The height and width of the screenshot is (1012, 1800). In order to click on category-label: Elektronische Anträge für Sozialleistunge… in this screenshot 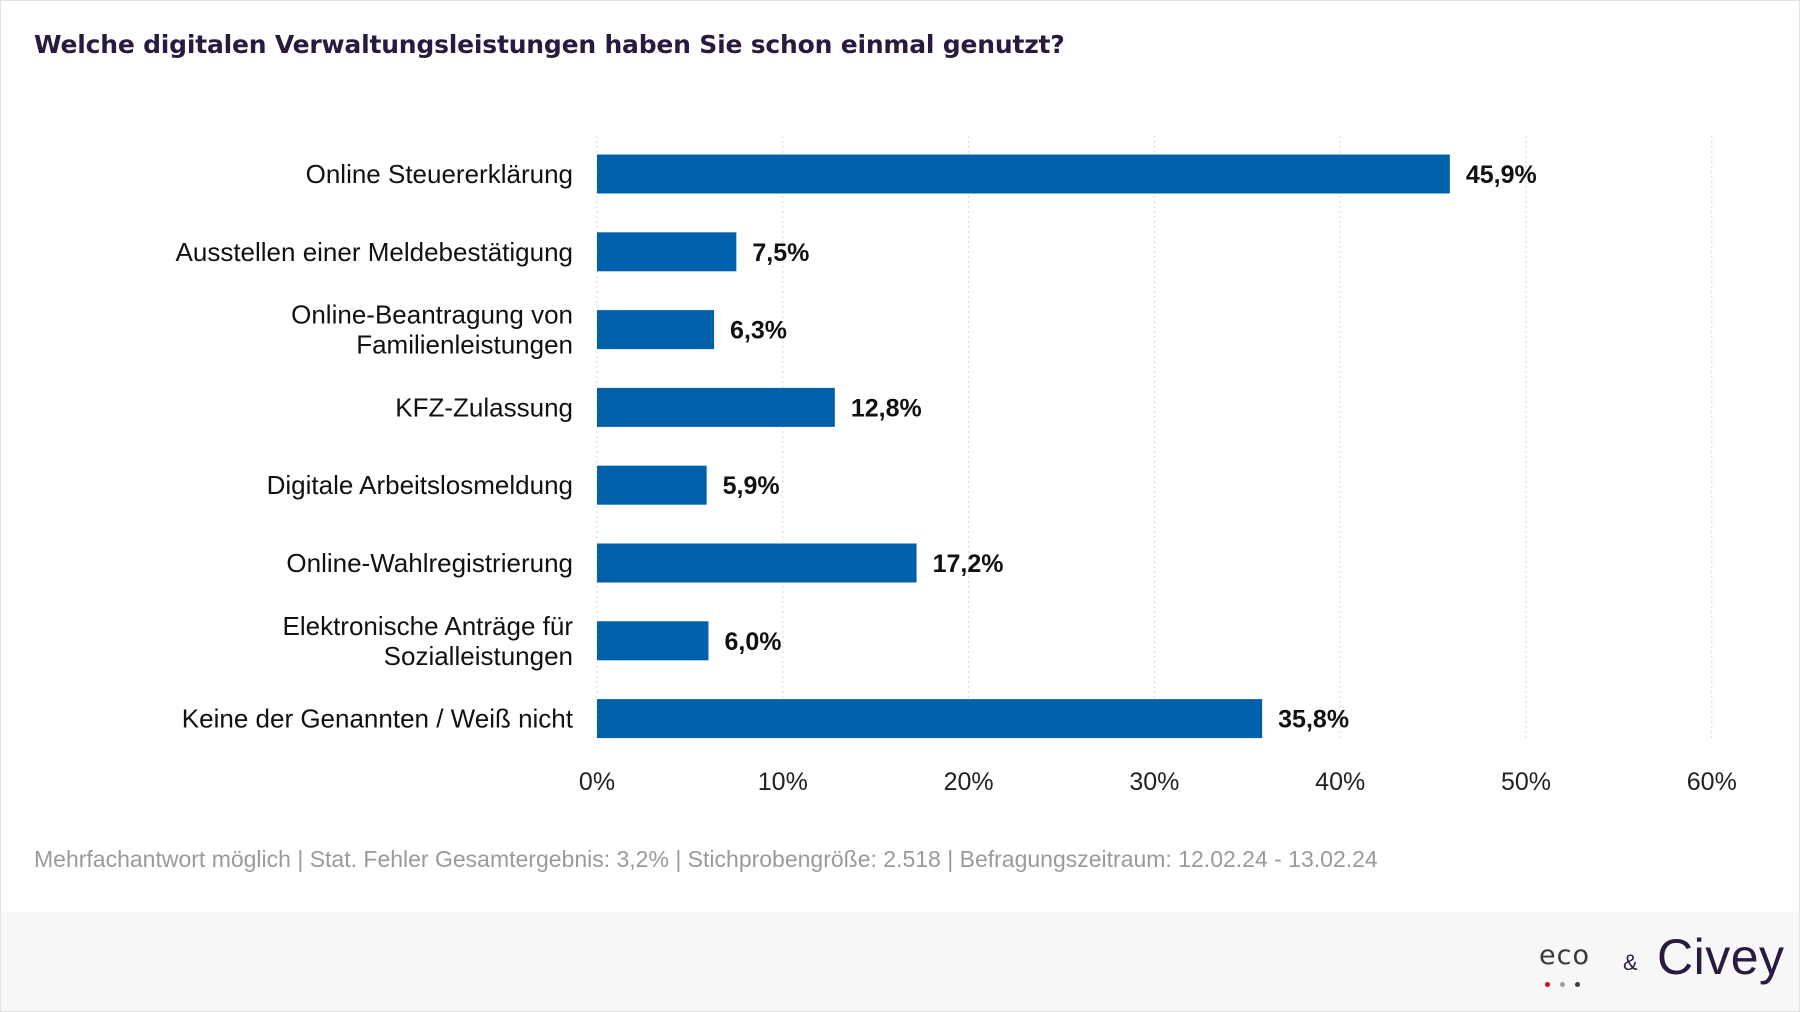, I will do `click(428, 641)`.